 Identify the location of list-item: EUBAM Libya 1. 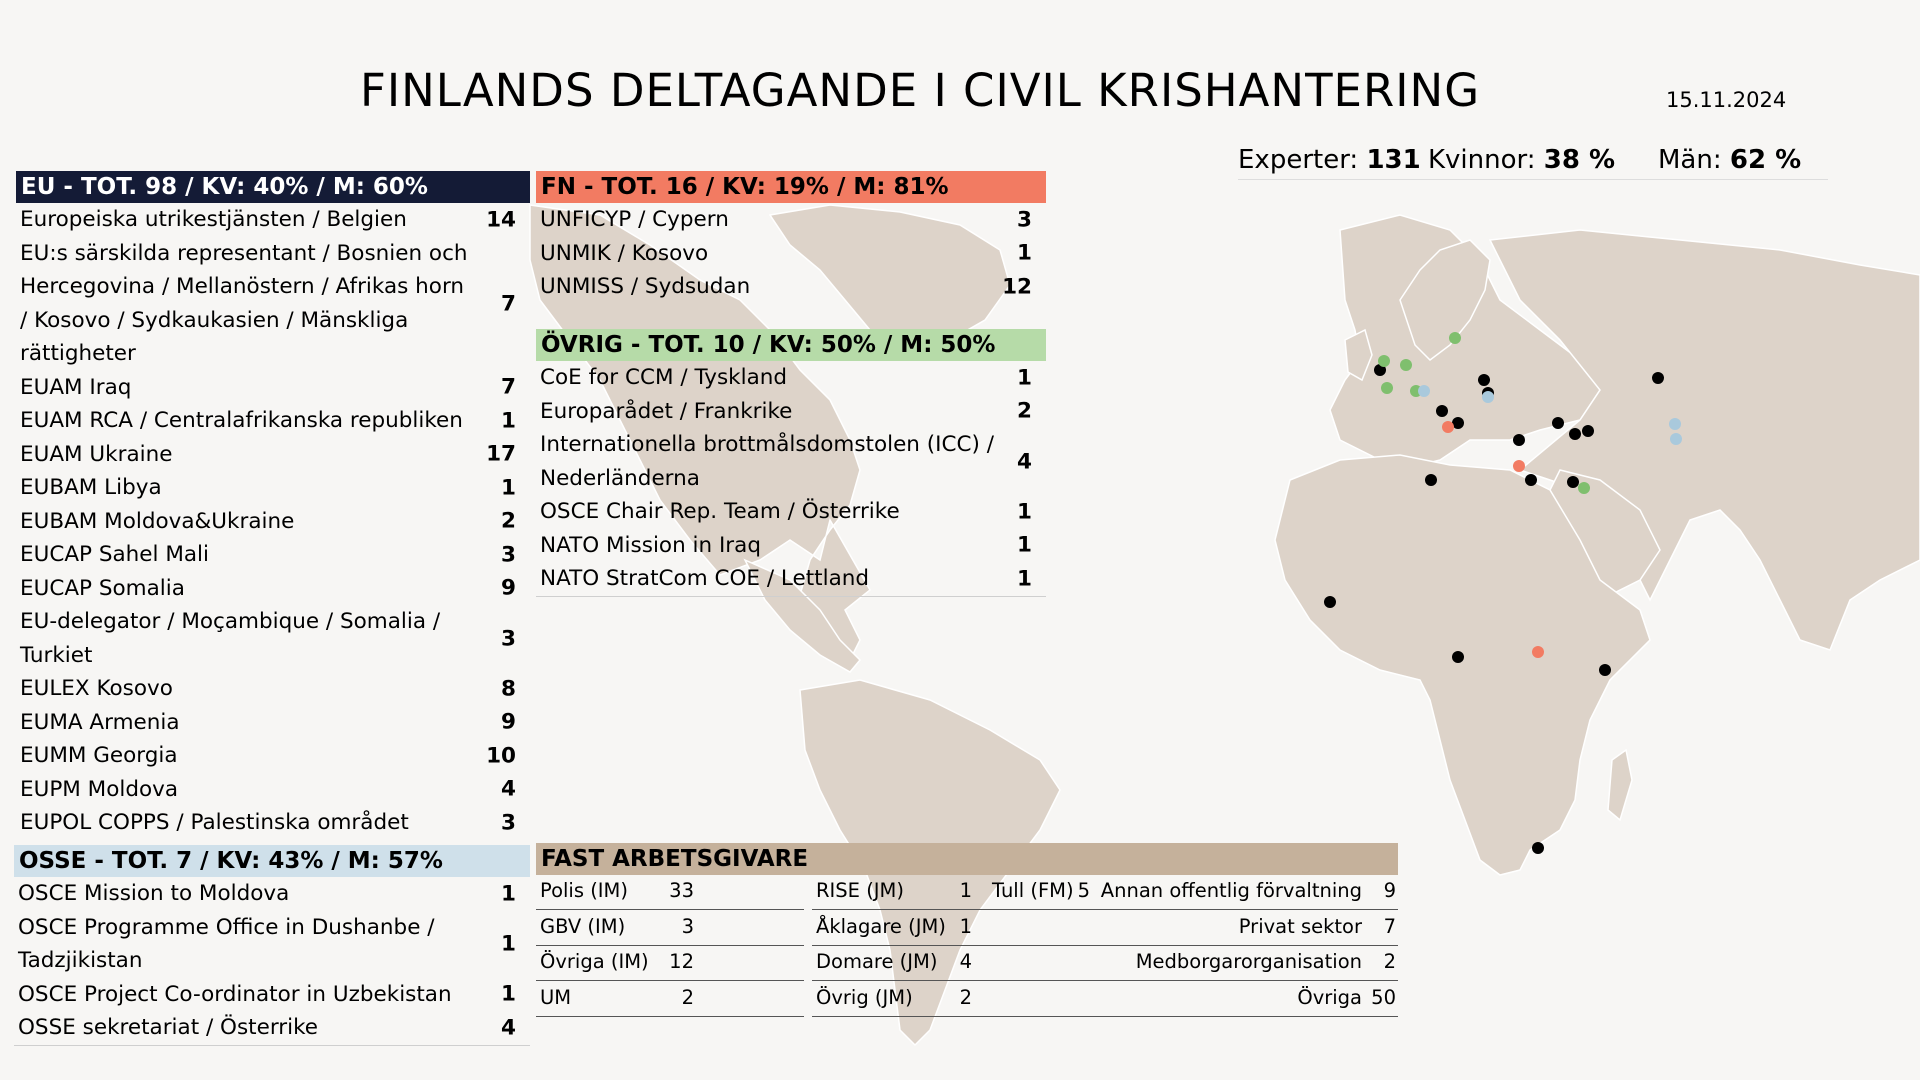
(273, 488).